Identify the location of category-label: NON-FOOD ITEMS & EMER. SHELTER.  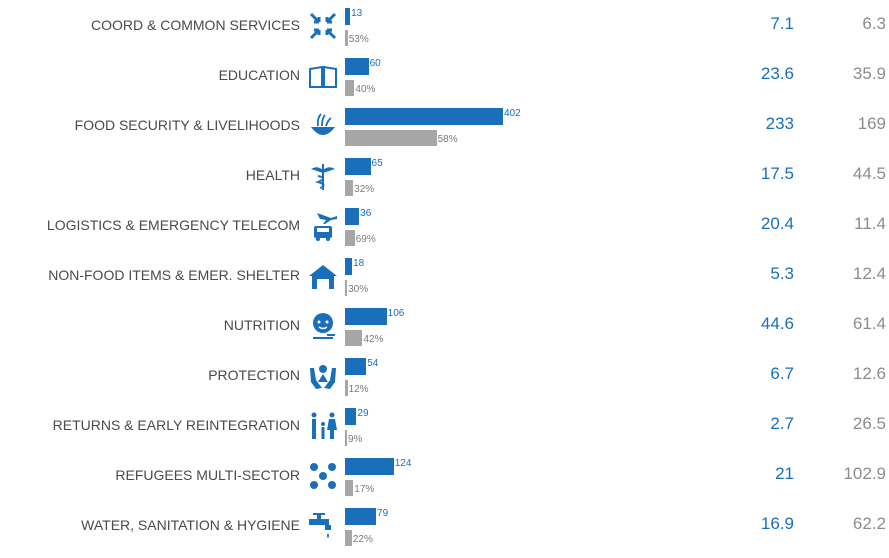
(174, 275).